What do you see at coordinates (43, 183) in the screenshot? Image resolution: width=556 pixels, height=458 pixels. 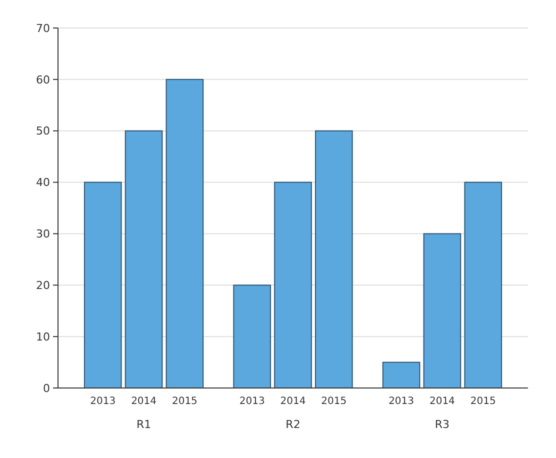 I see `y-tick-label: 40` at bounding box center [43, 183].